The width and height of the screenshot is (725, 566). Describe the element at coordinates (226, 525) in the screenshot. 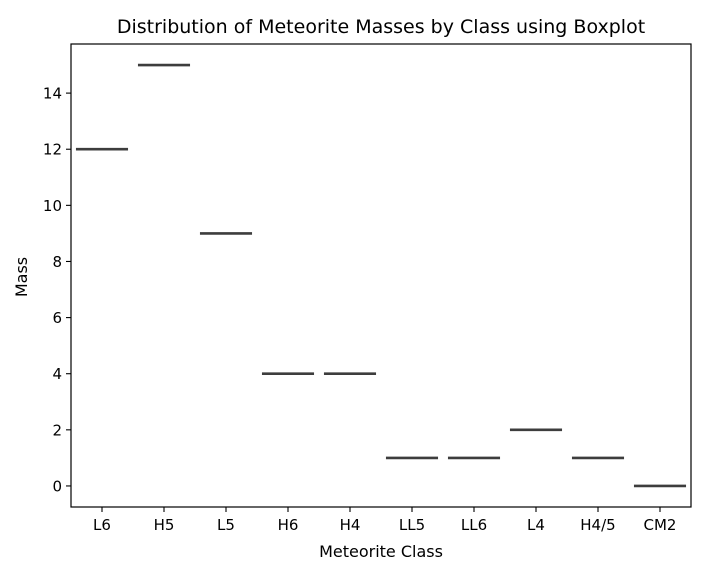

I see `x-tick-label: L5` at that location.